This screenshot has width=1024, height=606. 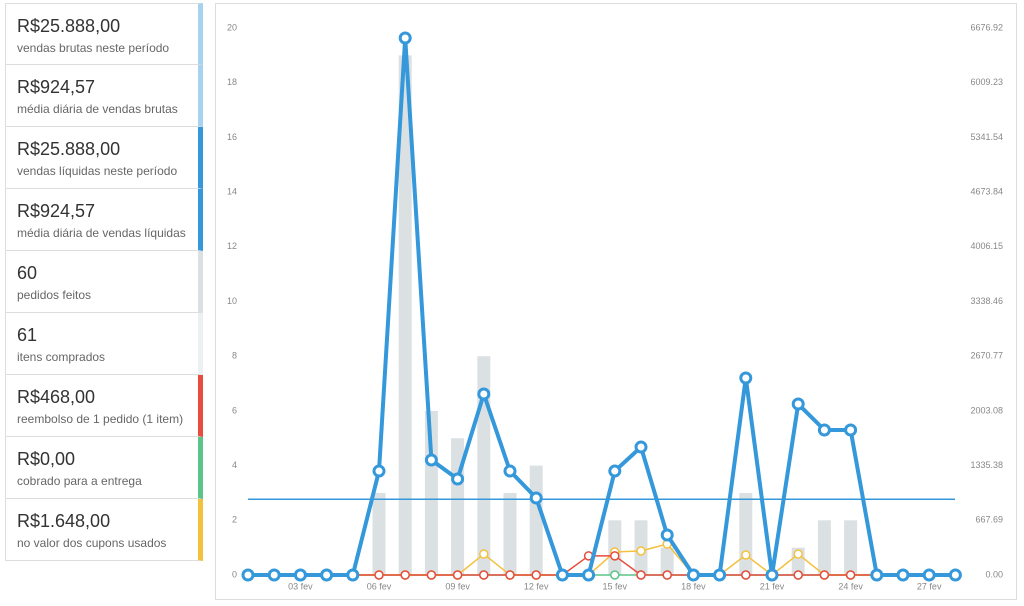 What do you see at coordinates (54, 295) in the screenshot?
I see `stat-label: pedidos feitos` at bounding box center [54, 295].